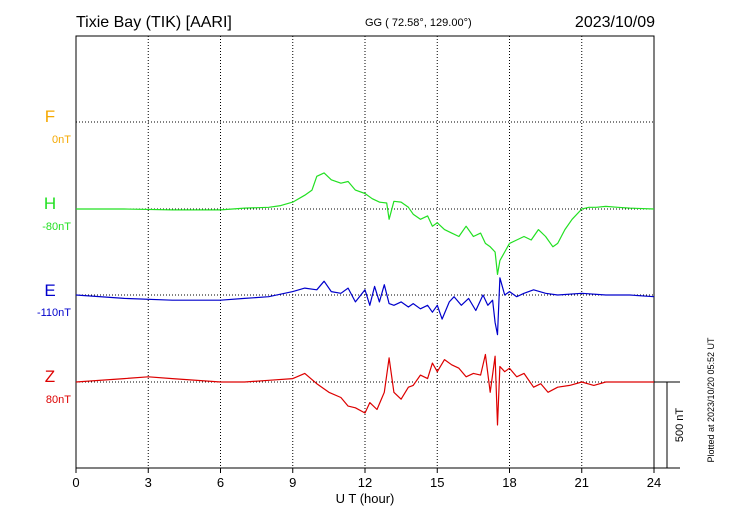 This screenshot has width=730, height=520. Describe the element at coordinates (54, 313) in the screenshot. I see `series-baseline-E: -110nT` at that location.